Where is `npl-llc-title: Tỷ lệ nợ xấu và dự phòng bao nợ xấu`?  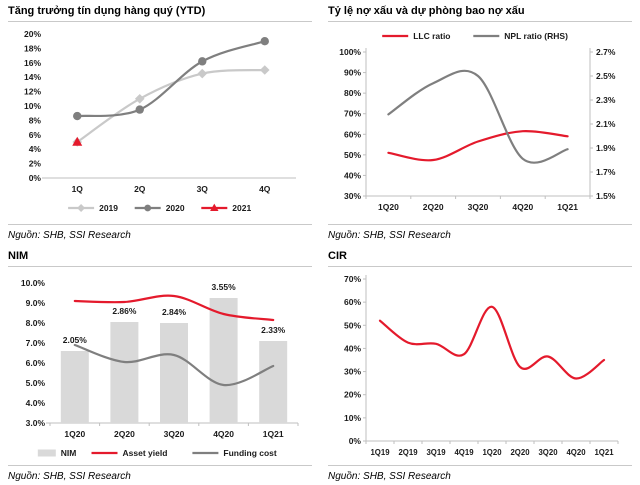
npl-llc-title: Tỷ lệ nợ xấu và dự phòng bao nợ xấu is located at coordinates (480, 13).